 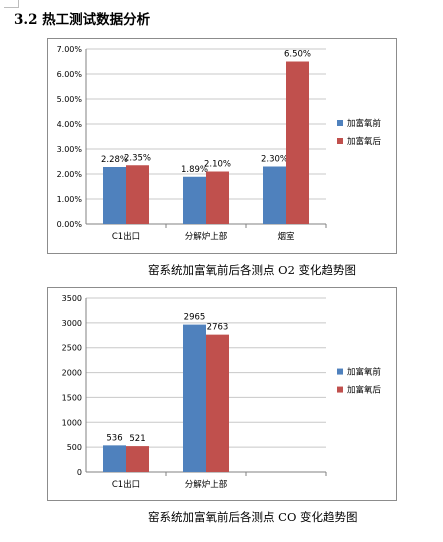 What do you see at coordinates (82, 20) in the screenshot?
I see `section-heading: 3.2 热工测试数据分析` at bounding box center [82, 20].